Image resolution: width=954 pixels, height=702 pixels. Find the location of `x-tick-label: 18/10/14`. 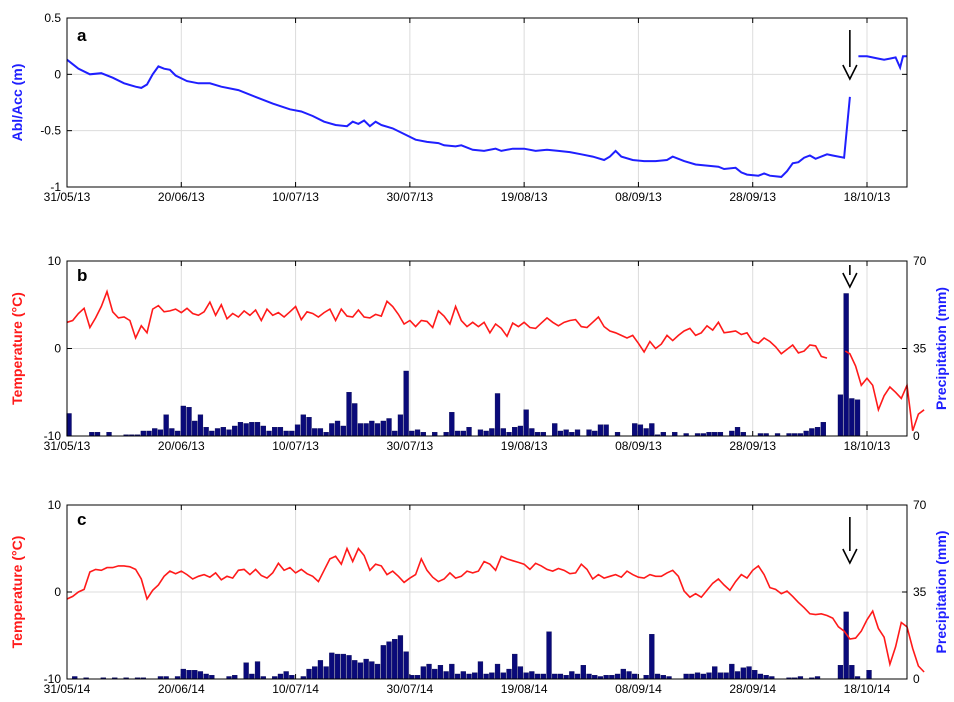

x-tick-label: 18/10/14 is located at coordinates (867, 689).